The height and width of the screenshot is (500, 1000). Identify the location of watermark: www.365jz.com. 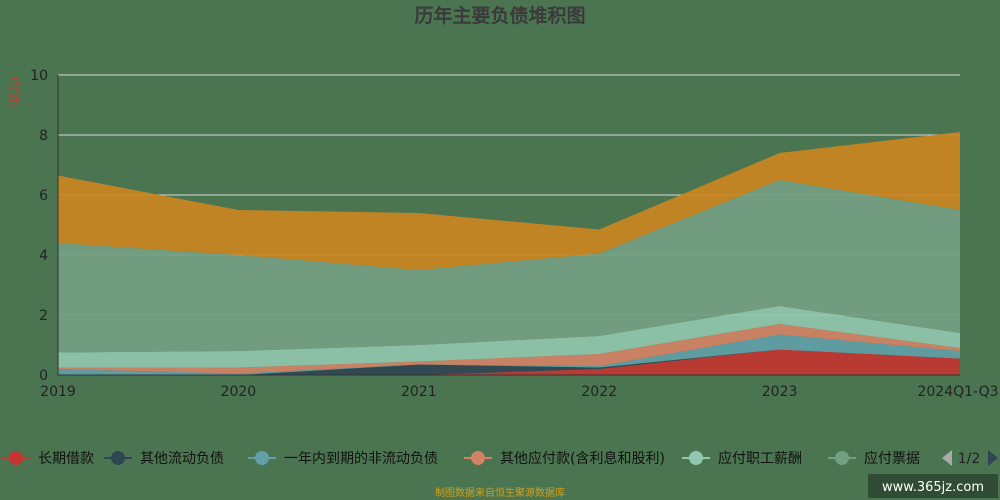
(933, 486).